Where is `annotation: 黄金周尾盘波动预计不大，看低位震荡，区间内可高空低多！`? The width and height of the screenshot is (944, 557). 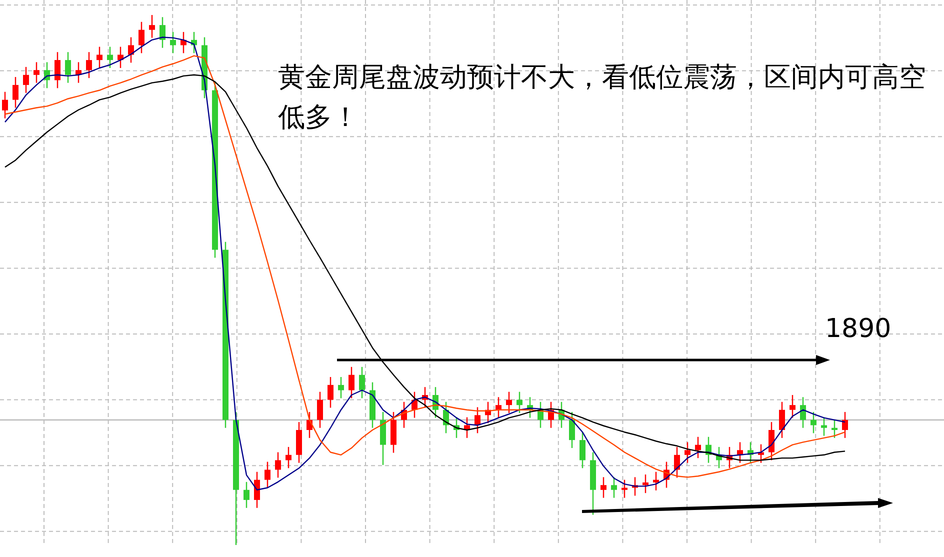 annotation: 黄金周尾盘波动预计不大，看低位震荡，区间内可高空低多！ is located at coordinates (602, 98).